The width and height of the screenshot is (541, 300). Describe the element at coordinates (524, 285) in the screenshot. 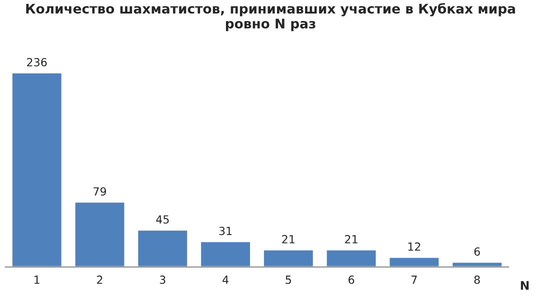

I see `x-axis-title: N` at that location.